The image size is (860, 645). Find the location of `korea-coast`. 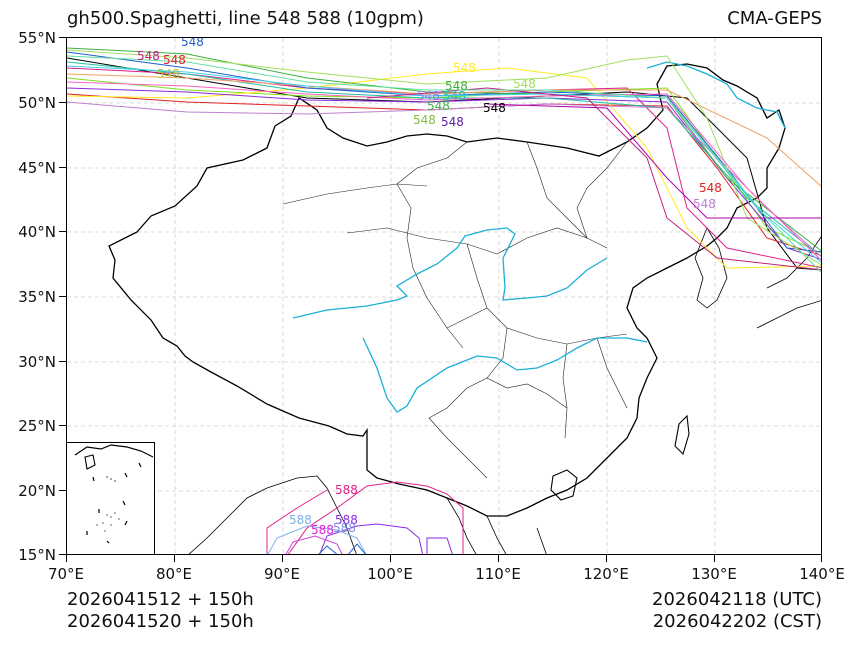

korea-coast is located at coordinates (711, 268).